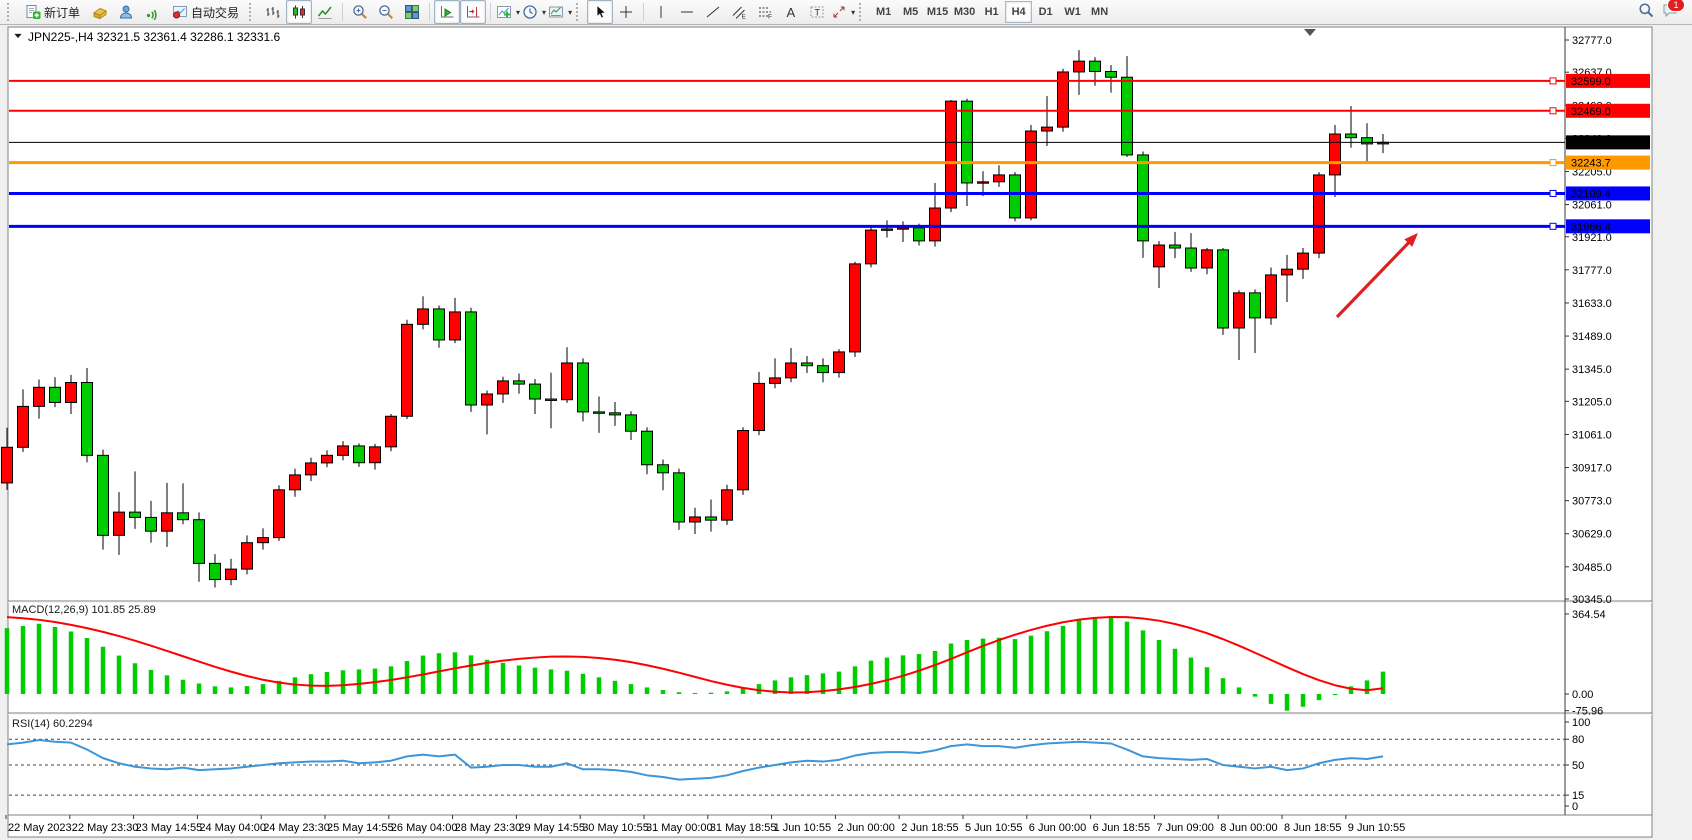 This screenshot has height=840, width=1692. What do you see at coordinates (883, 12) in the screenshot?
I see `tab-m1: M1` at bounding box center [883, 12].